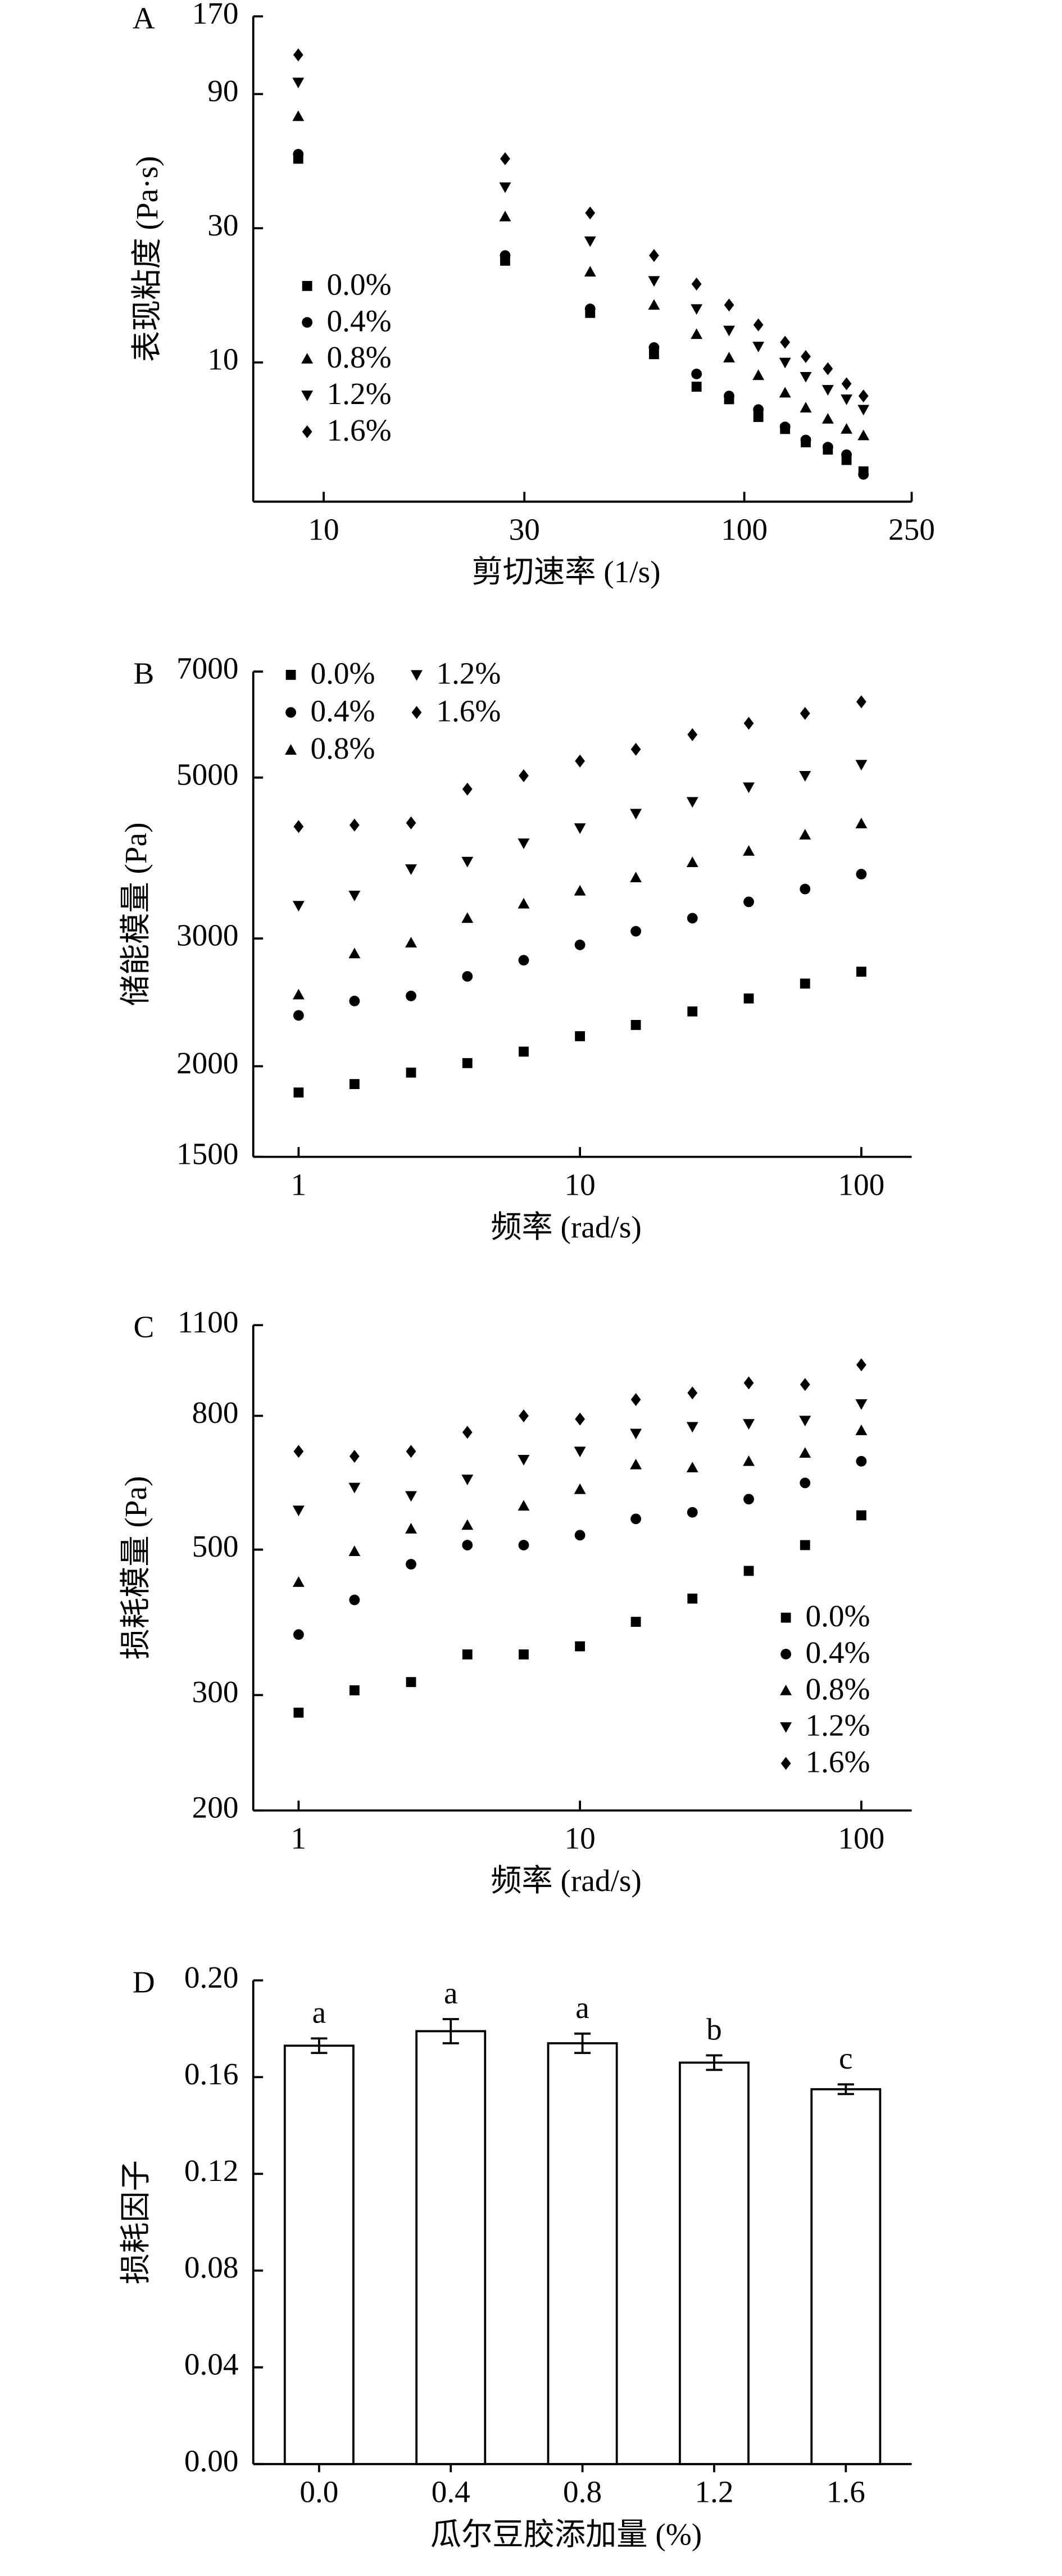  Describe the element at coordinates (582, 2007) in the screenshot. I see `significance-letter: a` at that location.